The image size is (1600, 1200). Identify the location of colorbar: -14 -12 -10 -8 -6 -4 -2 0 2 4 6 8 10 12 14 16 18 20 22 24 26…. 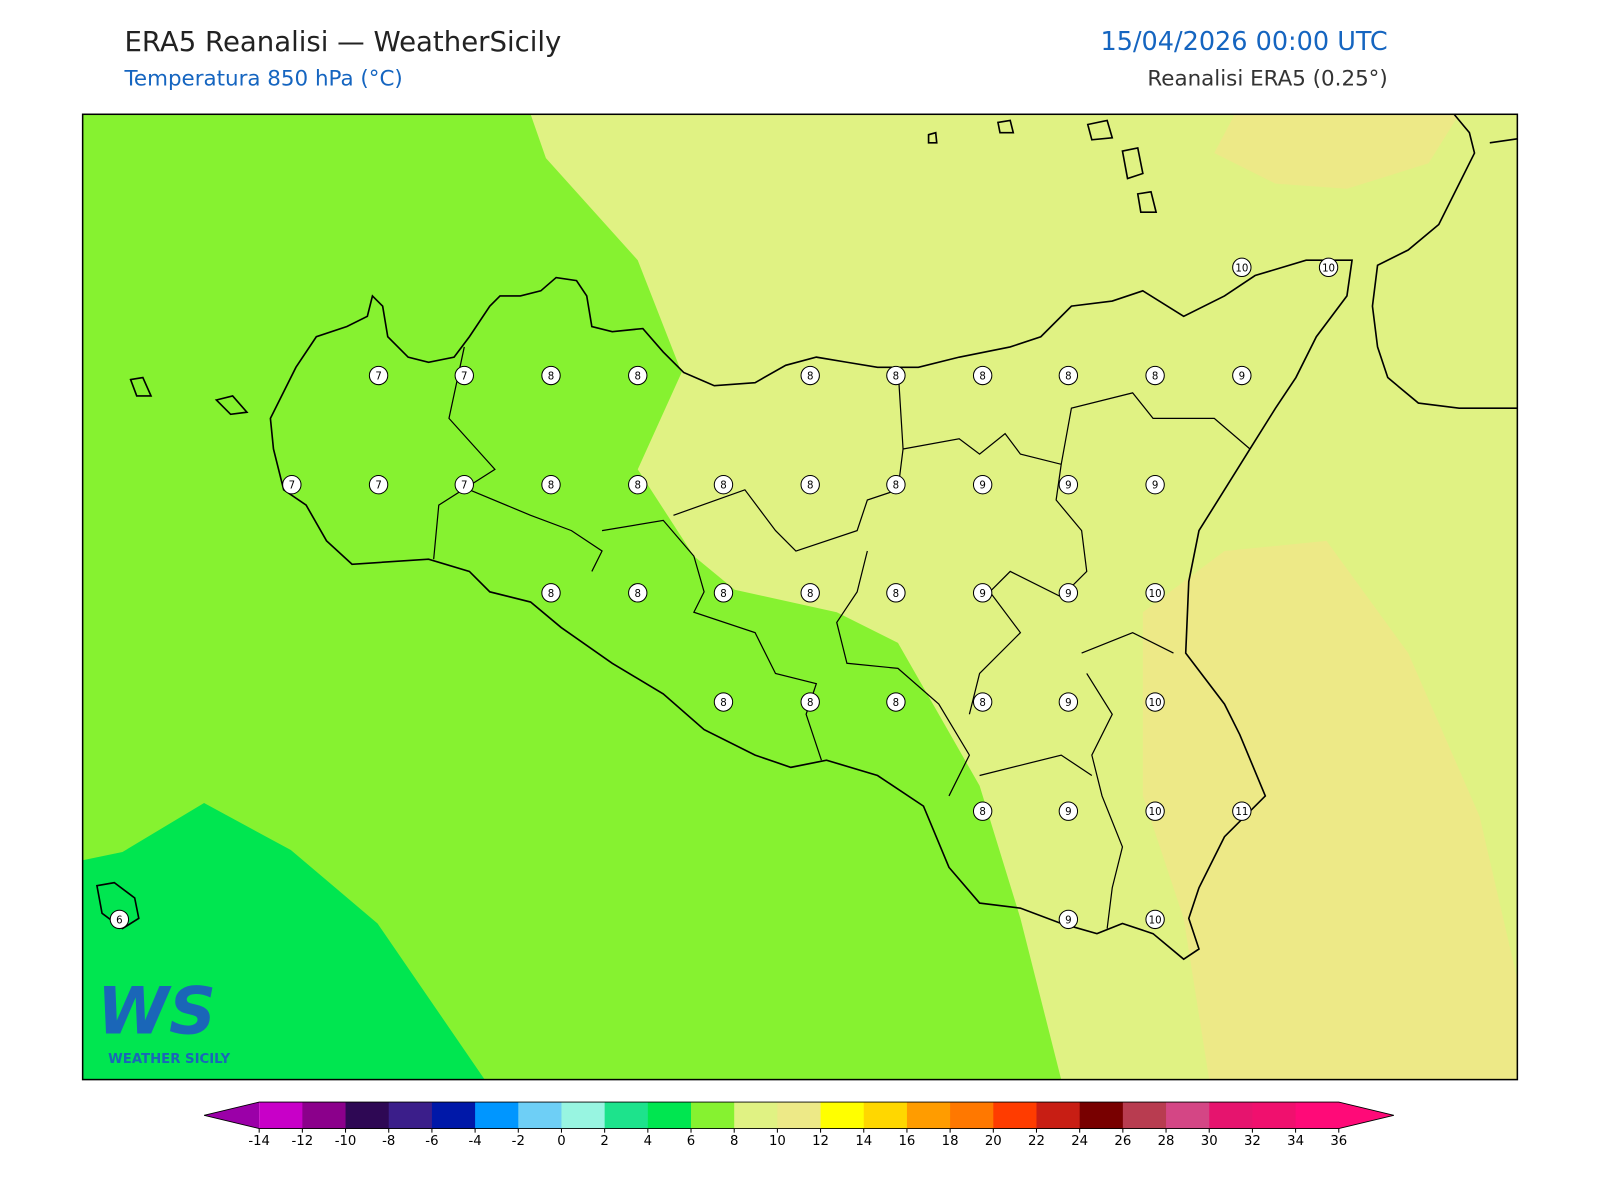
(798, 1125).